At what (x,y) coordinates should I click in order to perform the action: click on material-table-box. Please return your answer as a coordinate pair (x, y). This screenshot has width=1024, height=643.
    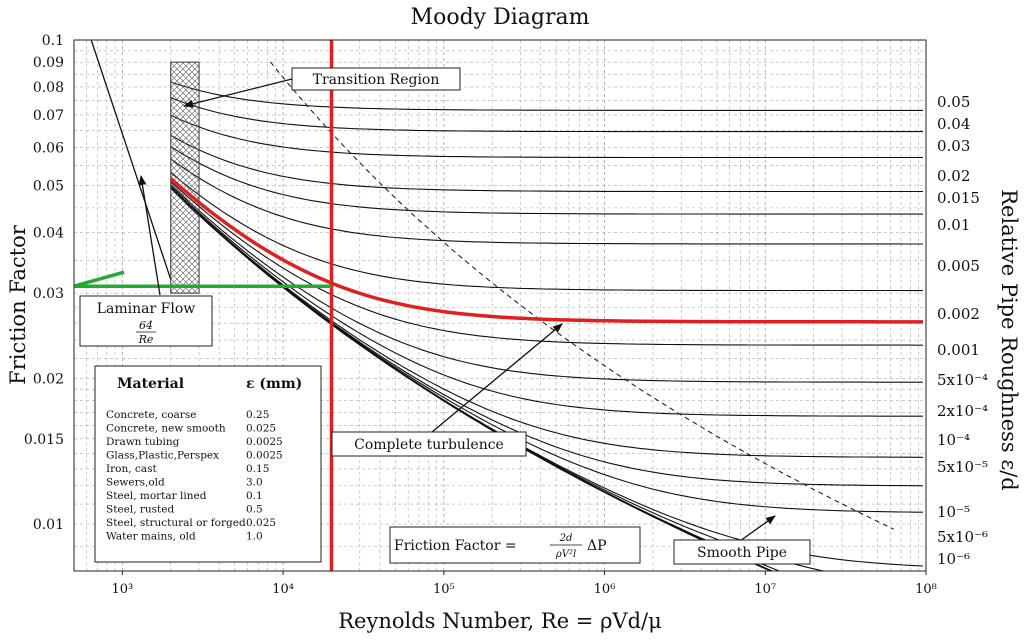
    Looking at the image, I should click on (208, 464).